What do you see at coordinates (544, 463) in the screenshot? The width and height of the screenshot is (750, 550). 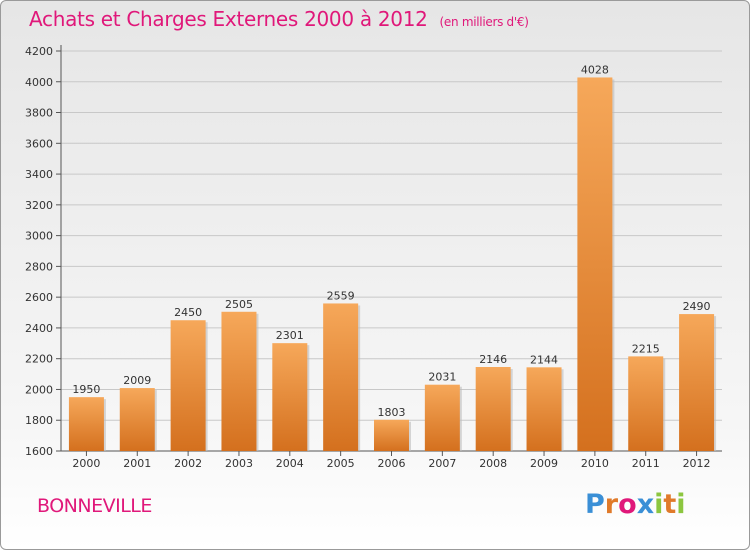 I see `x-tick-label: 2009` at bounding box center [544, 463].